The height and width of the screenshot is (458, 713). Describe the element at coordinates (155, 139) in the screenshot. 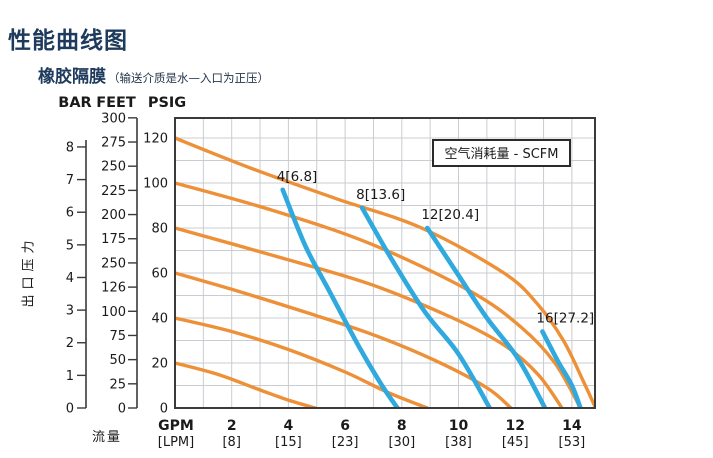

I see `psig-tick-label: 120` at that location.